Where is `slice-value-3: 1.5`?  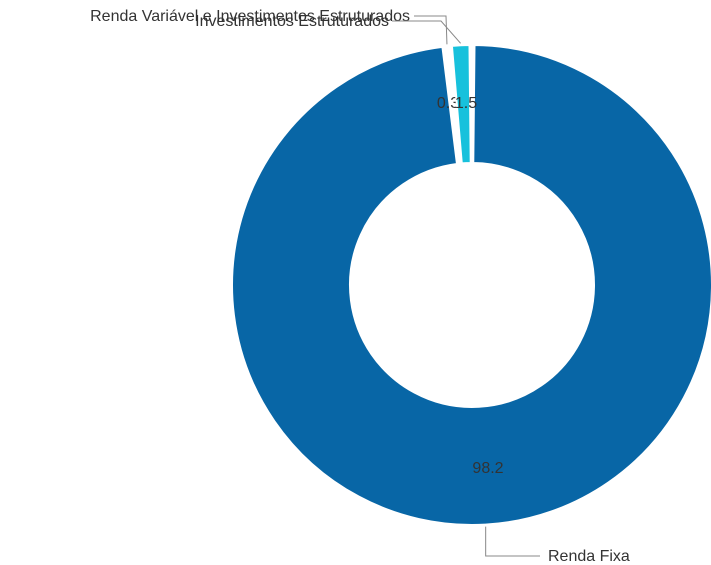 slice-value-3: 1.5 is located at coordinates (466, 103).